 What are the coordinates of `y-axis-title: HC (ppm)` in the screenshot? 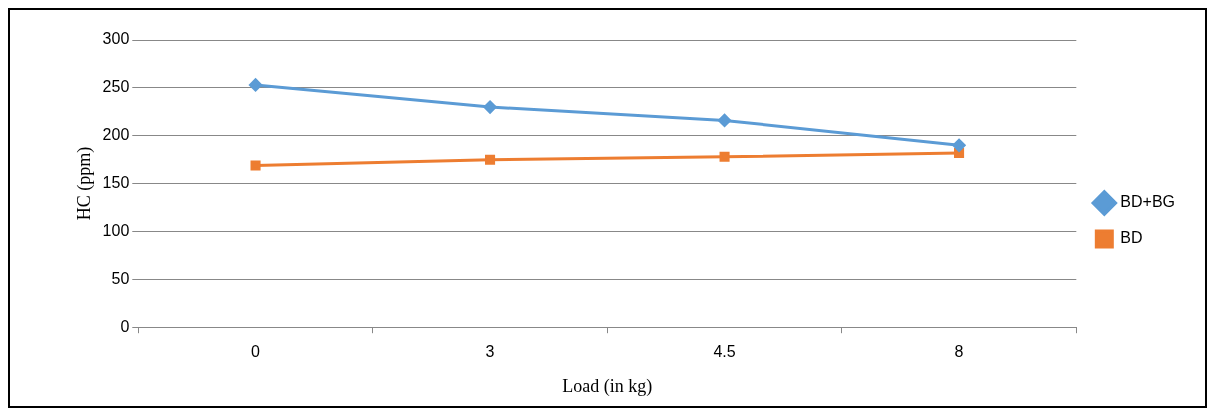 It's located at (84, 183).